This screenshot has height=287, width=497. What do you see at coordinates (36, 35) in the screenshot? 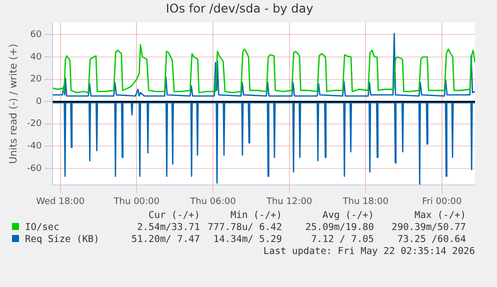
I see `y-tick-label: 60` at bounding box center [36, 35].